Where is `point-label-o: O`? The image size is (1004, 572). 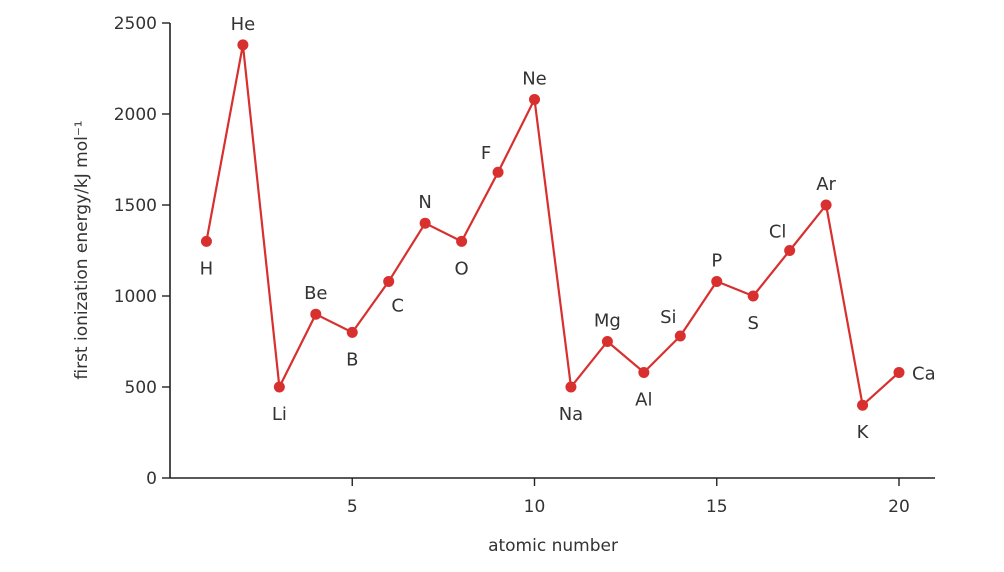
point-label-o: O is located at coordinates (462, 268).